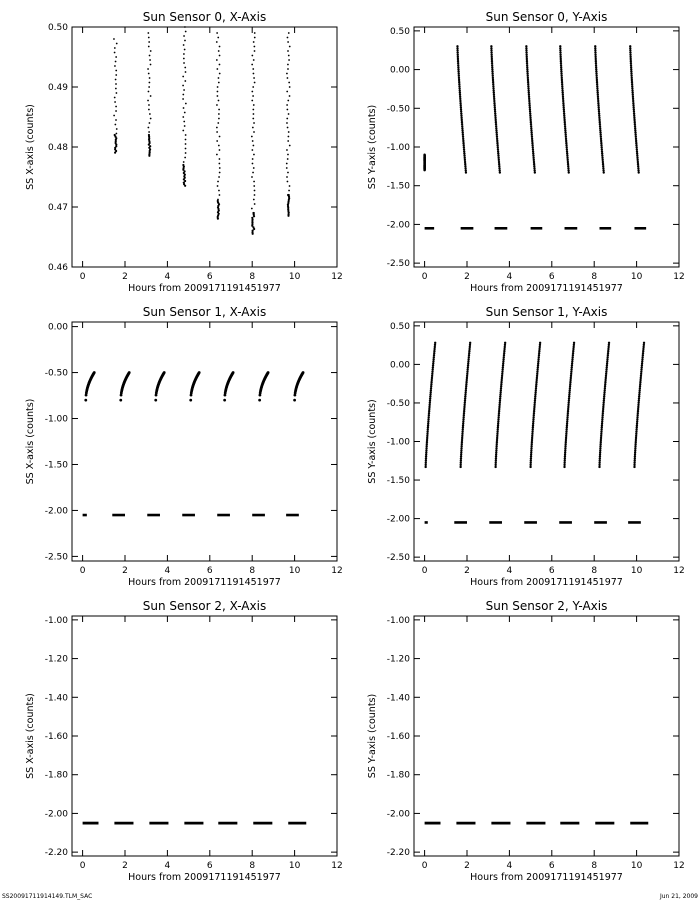 The image size is (700, 900). Describe the element at coordinates (400, 71) in the screenshot. I see `y-tick-label: 0.00` at that location.